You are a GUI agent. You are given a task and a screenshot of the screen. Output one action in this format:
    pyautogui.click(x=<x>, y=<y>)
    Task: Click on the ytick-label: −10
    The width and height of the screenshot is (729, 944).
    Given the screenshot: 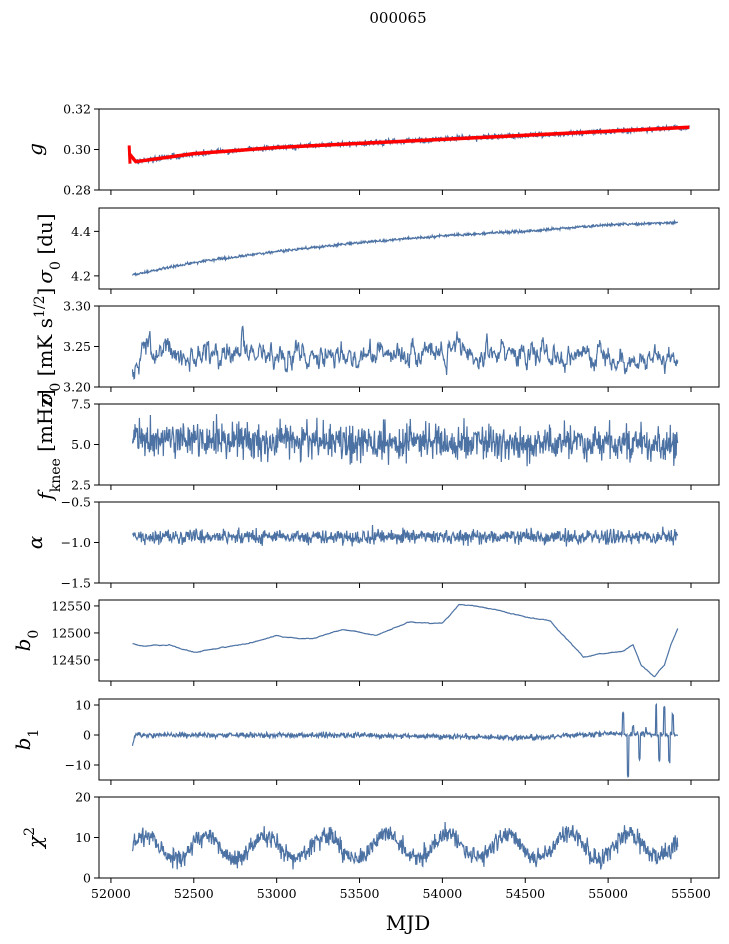 What is the action you would take?
    pyautogui.click(x=78, y=765)
    